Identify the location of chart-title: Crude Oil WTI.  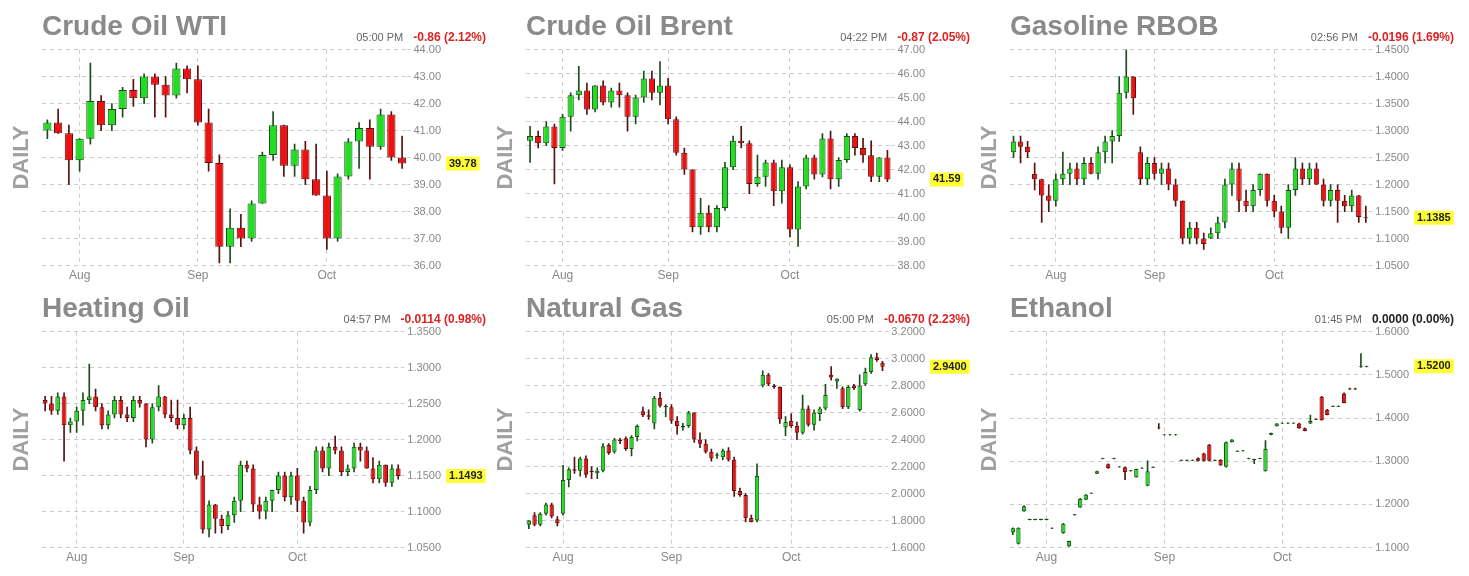
(135, 25).